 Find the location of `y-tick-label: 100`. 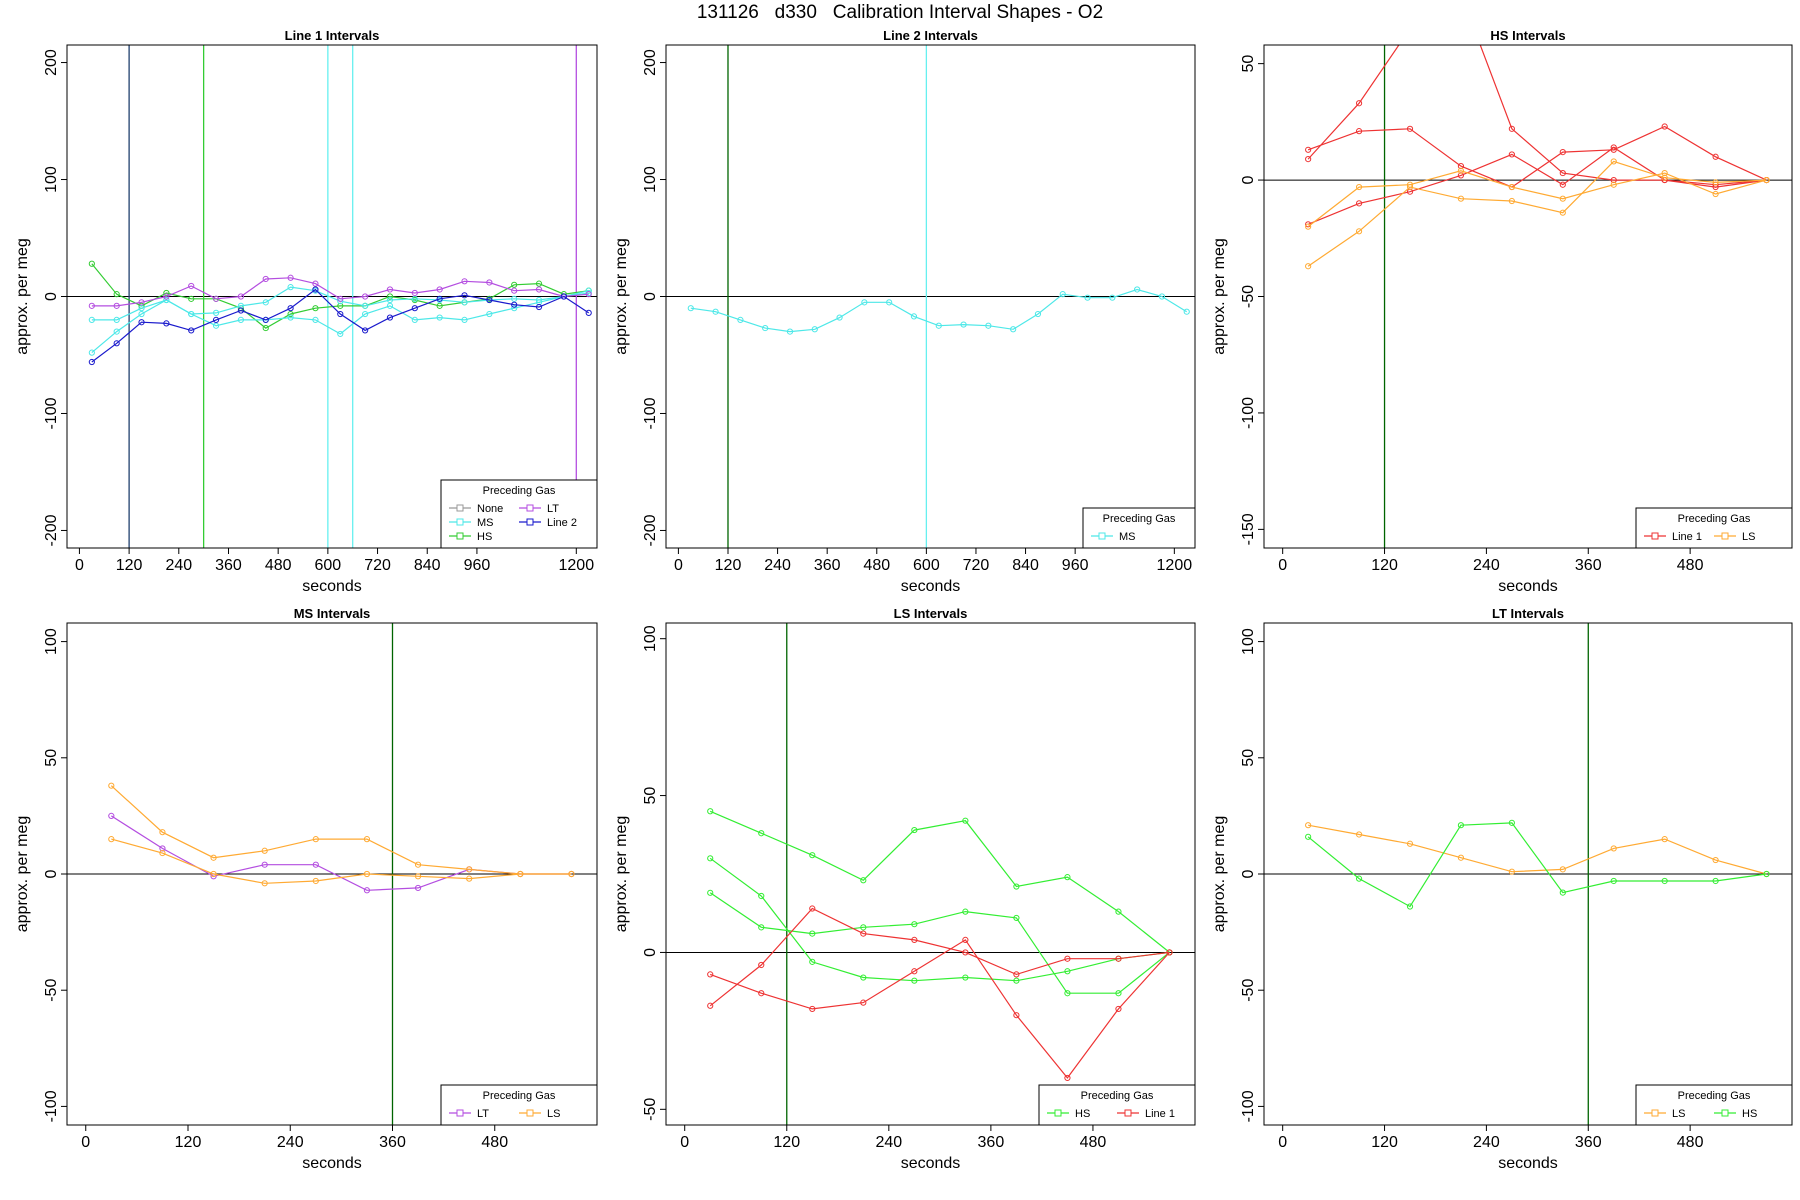

y-tick-label: 100 is located at coordinates (650, 179).